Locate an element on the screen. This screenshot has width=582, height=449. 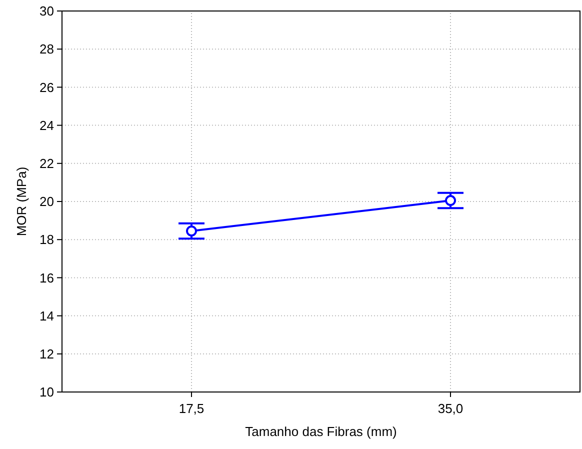
y-tick-label: 24 is located at coordinates (47, 125).